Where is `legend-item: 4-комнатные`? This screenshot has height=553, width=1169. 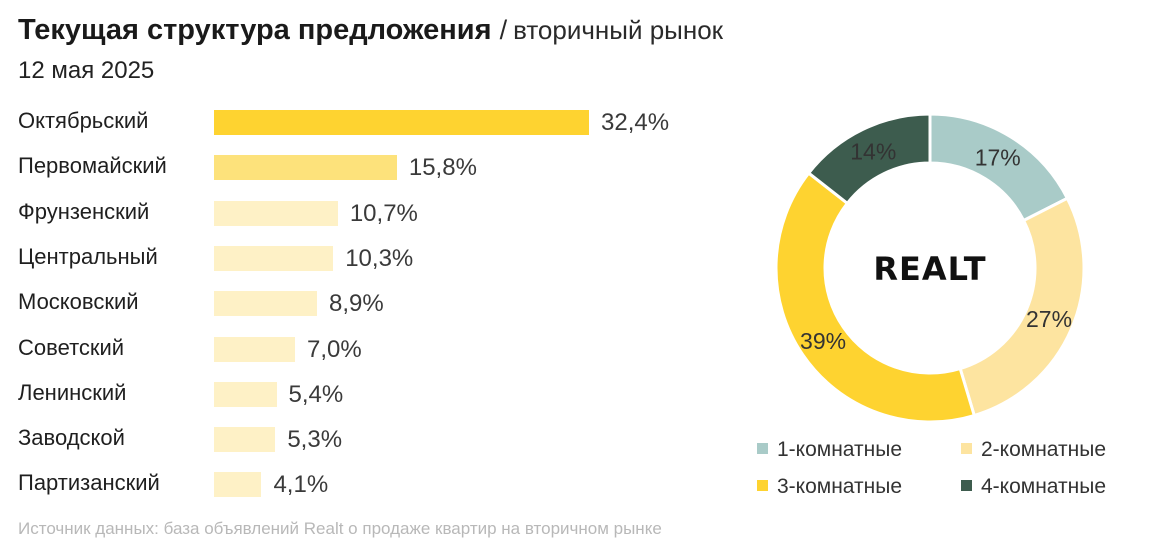 legend-item: 4-комнатные is located at coordinates (1033, 487).